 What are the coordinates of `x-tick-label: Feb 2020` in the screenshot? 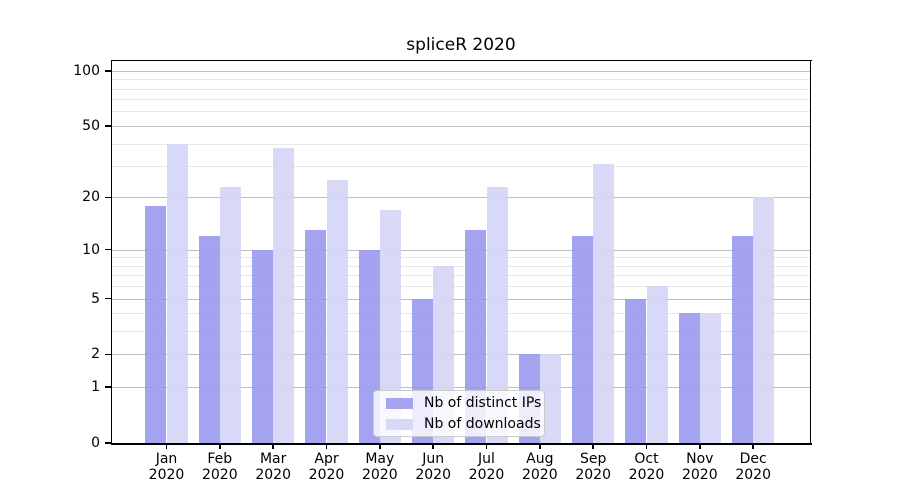 It's located at (219, 467).